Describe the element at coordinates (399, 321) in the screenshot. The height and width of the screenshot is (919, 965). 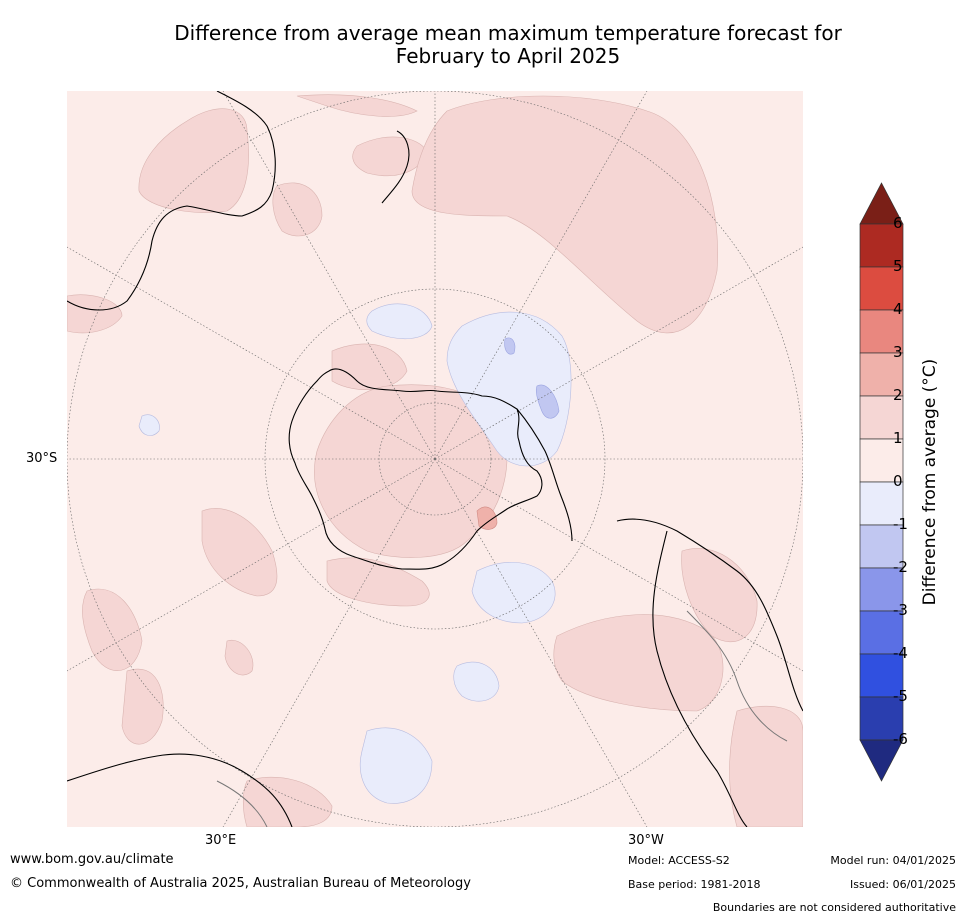
I see `cool-region-ross` at that location.